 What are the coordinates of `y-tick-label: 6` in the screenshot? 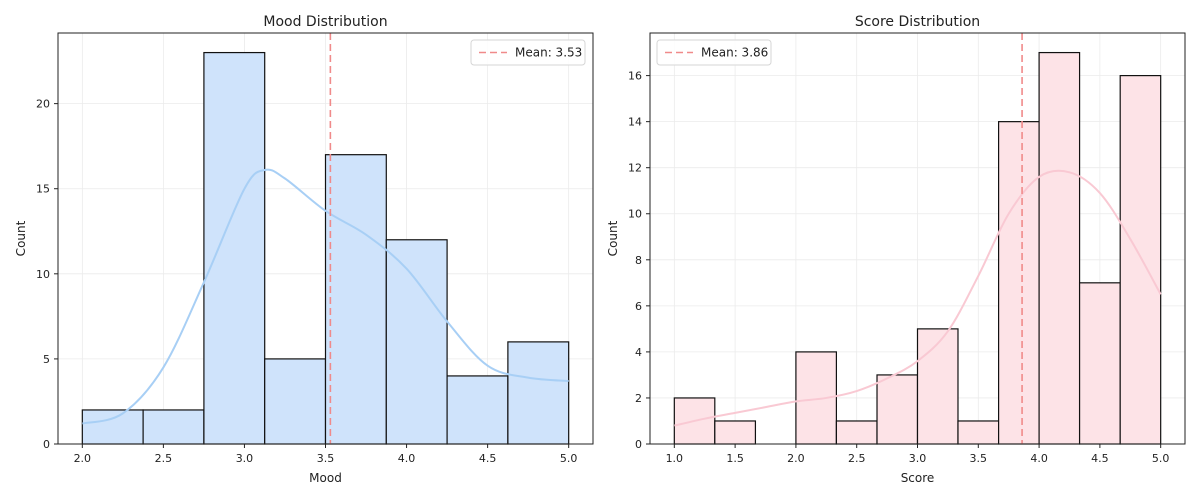 It's located at (638, 306).